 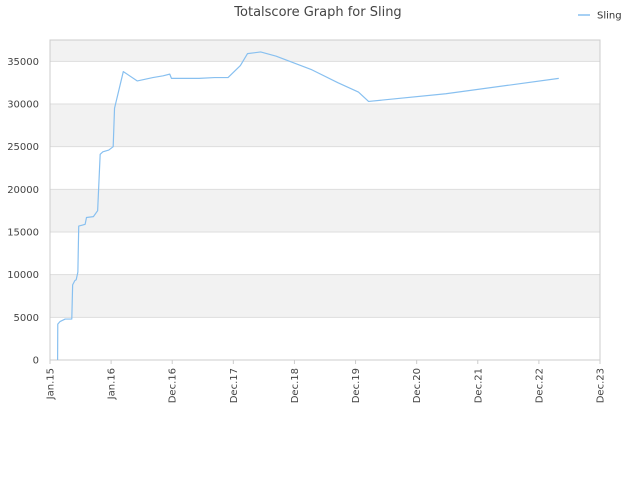 I want to click on y-tick-label: 10000, so click(x=23, y=275).